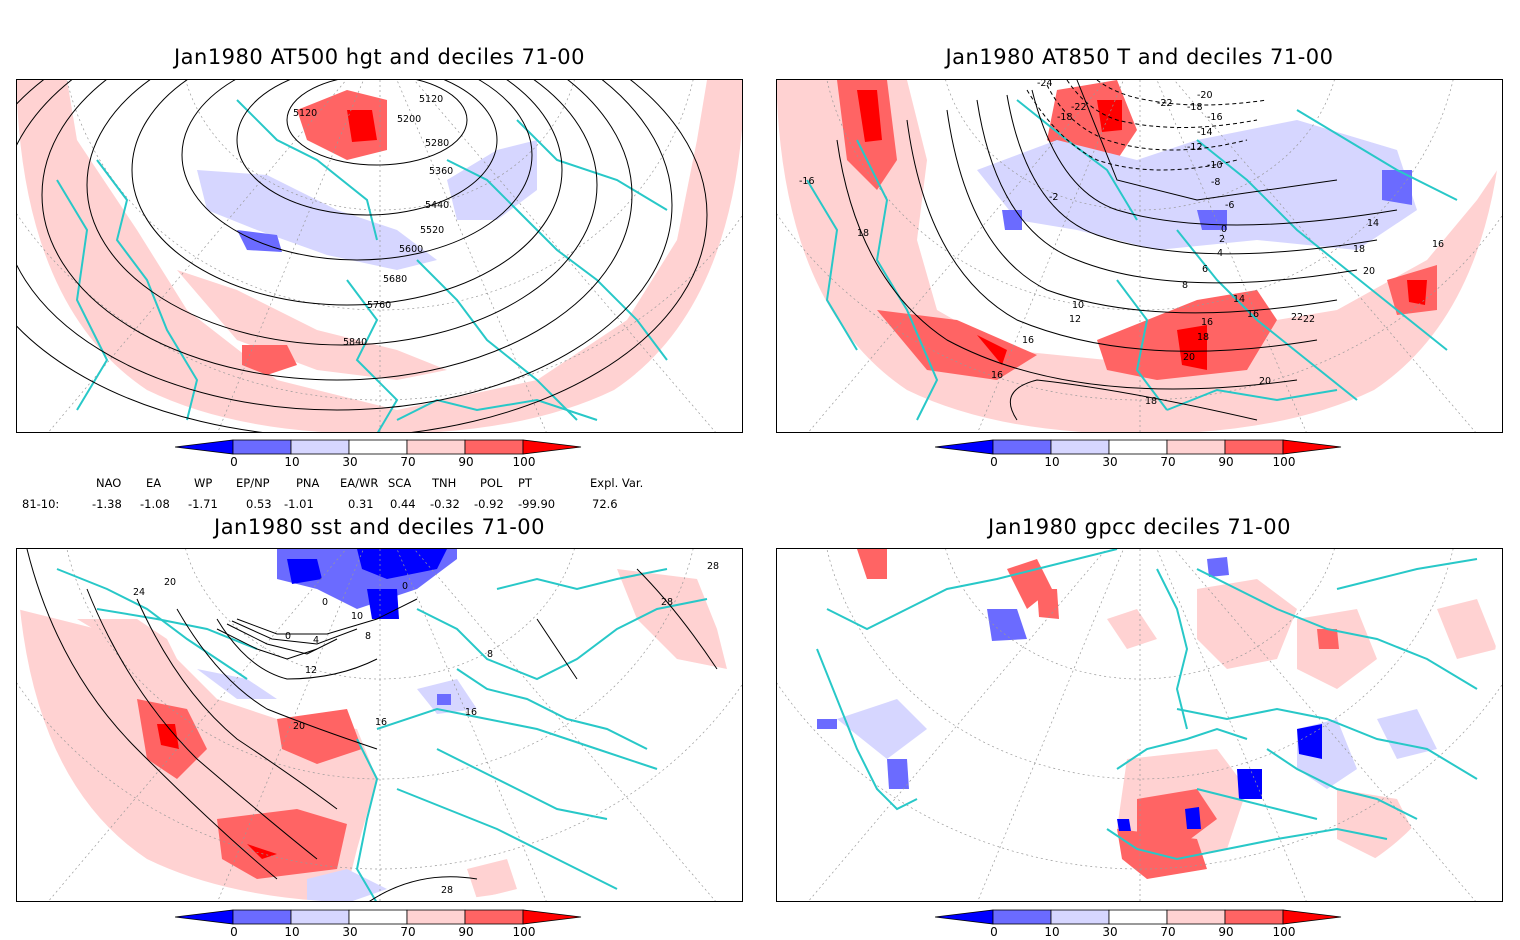 This screenshot has width=1520, height=940. What do you see at coordinates (437, 143) in the screenshot?
I see `contour-label: 5280` at bounding box center [437, 143].